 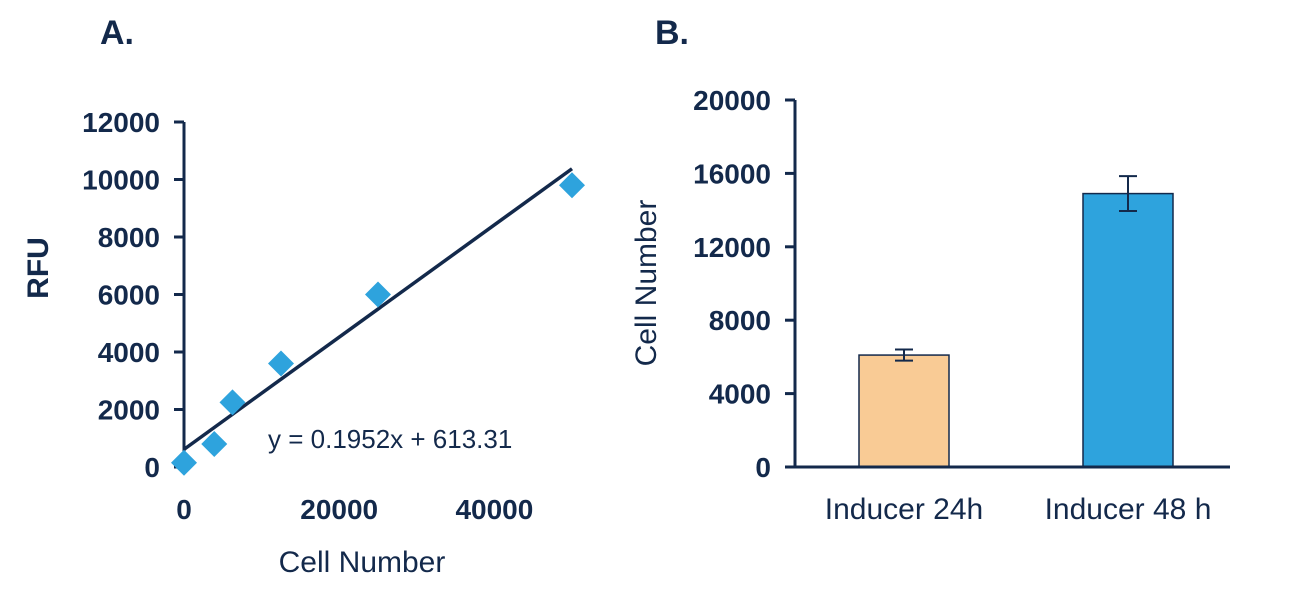 I want to click on panel-b-category-label: Inducer 24h, so click(x=904, y=509).